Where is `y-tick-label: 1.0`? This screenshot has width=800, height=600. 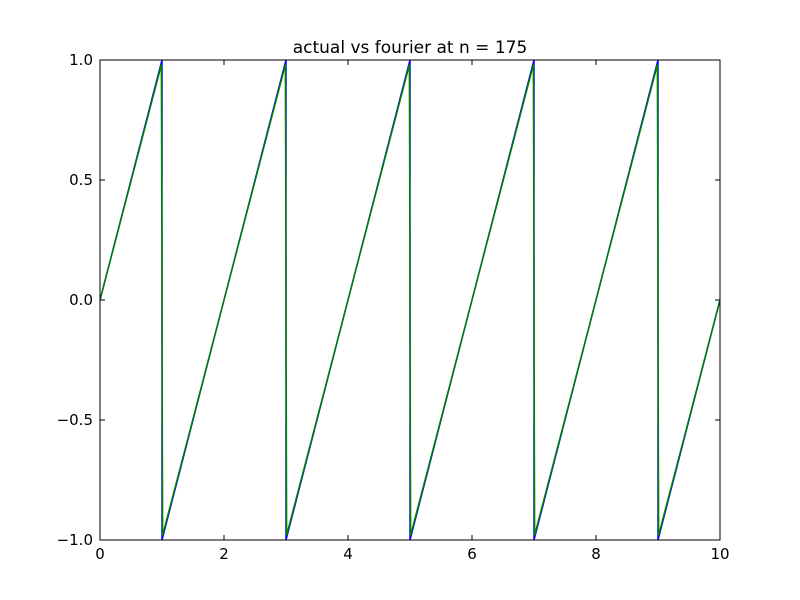 y-tick-label: 1.0 is located at coordinates (81, 60).